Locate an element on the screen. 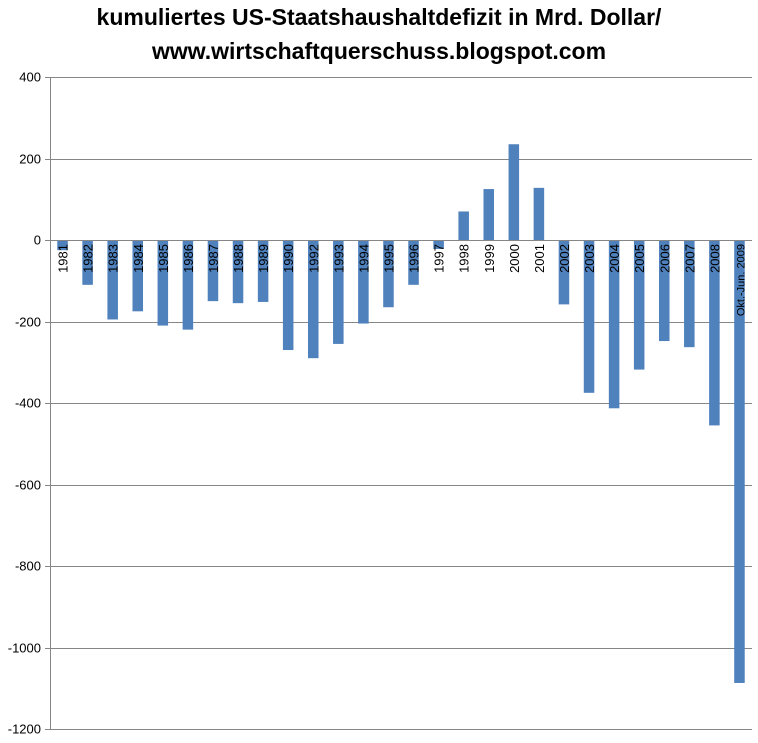  x-tick-label: 1989 is located at coordinates (263, 258).